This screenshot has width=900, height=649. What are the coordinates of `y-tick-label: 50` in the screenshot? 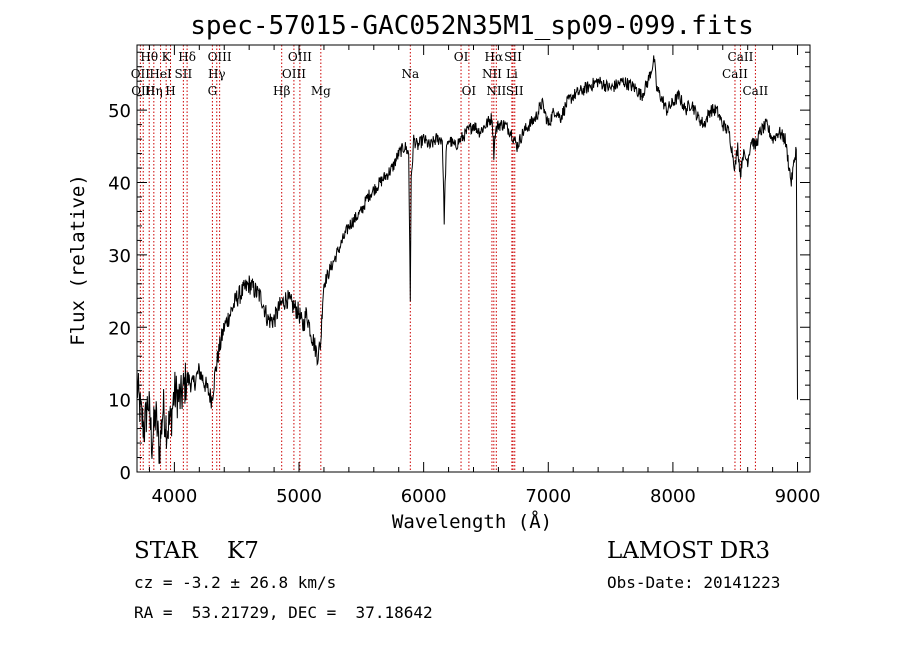 It's located at (119, 111).